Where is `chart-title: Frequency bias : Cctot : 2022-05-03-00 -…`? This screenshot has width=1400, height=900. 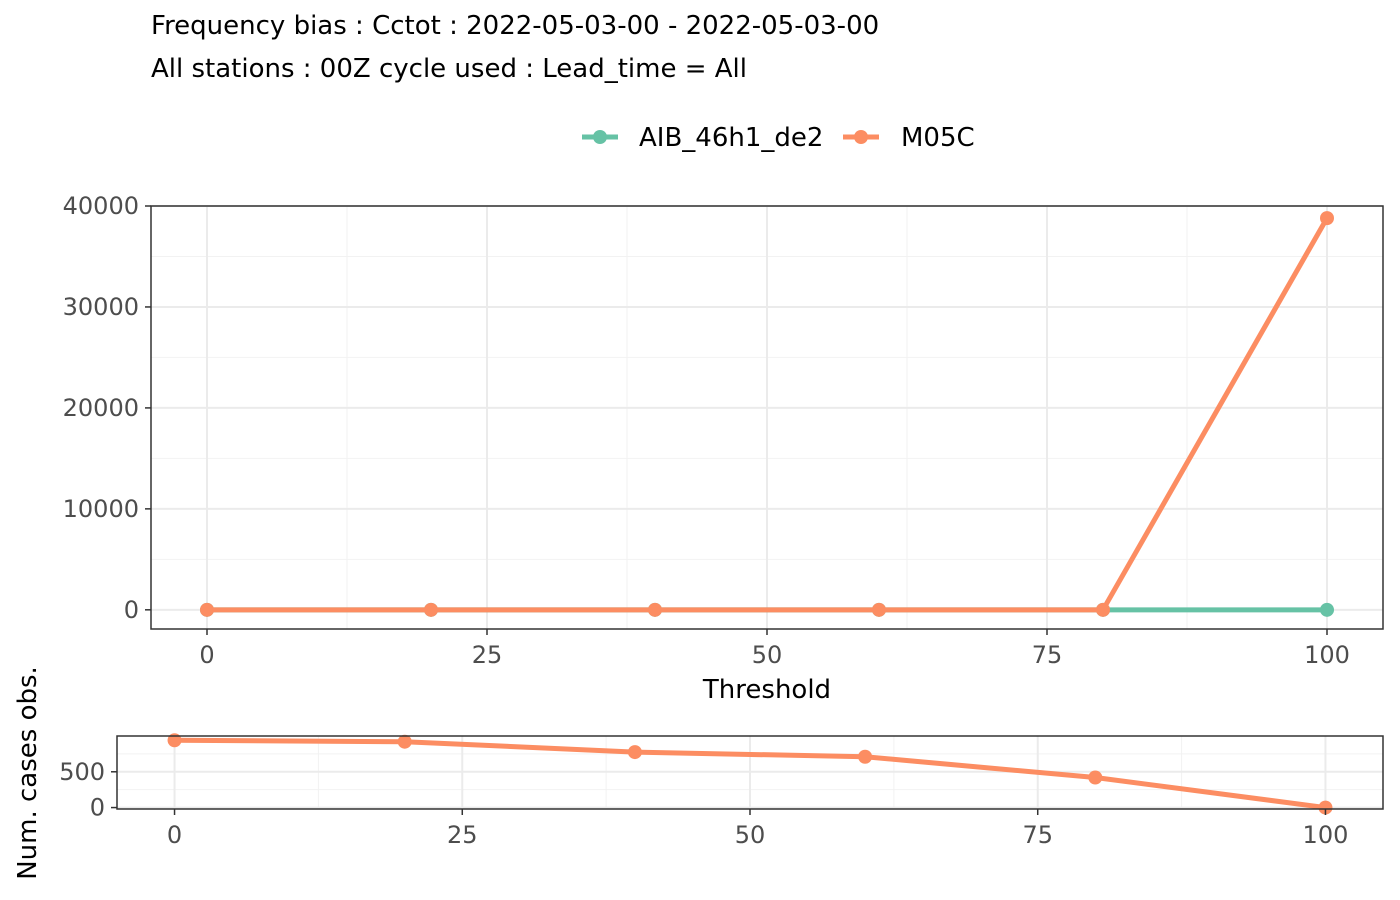
chart-title: Frequency bias : Cctot : 2022-05-03-00 -… is located at coordinates (515, 26).